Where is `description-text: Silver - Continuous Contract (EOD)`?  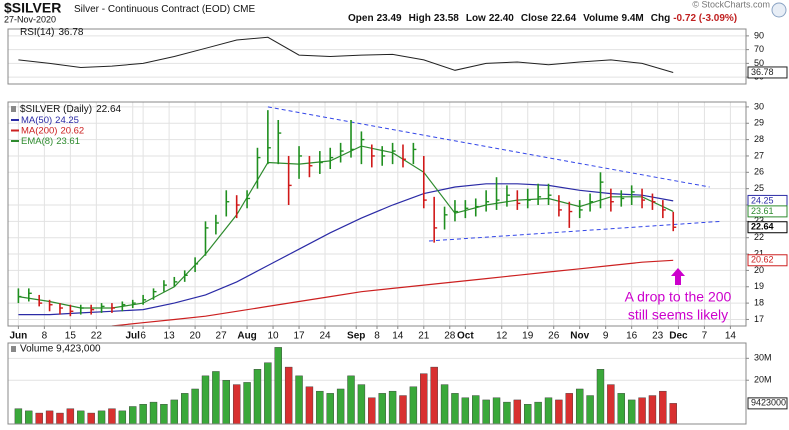
description-text: Silver - Continuous Contract (EOD) is located at coordinates (152, 9).